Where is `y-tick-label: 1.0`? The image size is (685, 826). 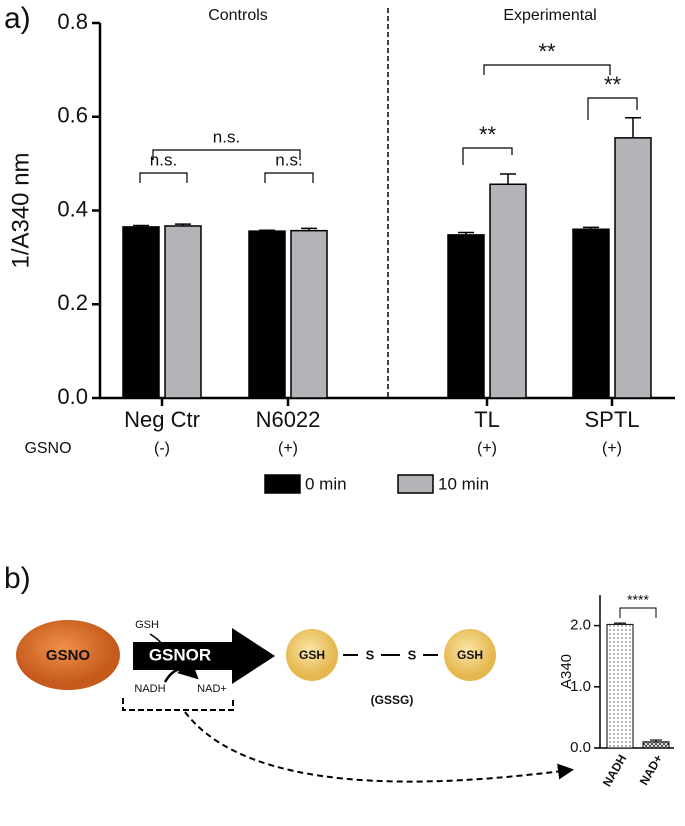
y-tick-label: 1.0 is located at coordinates (580, 686).